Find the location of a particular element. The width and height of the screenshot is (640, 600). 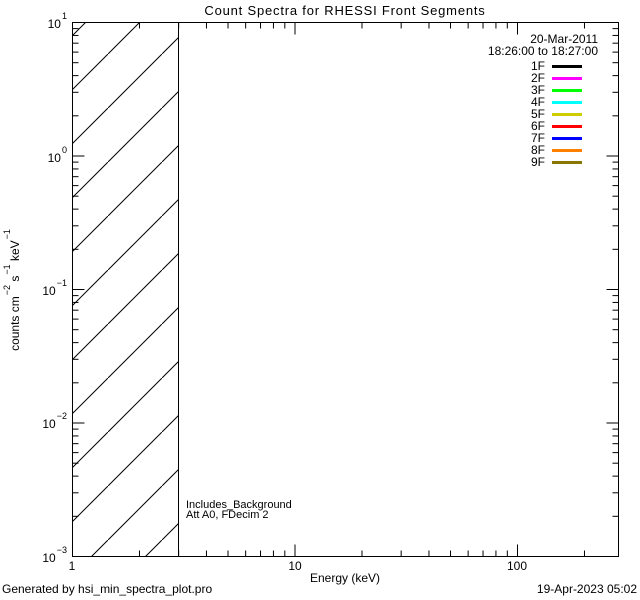

legend-item-label: 8F is located at coordinates (537, 150).